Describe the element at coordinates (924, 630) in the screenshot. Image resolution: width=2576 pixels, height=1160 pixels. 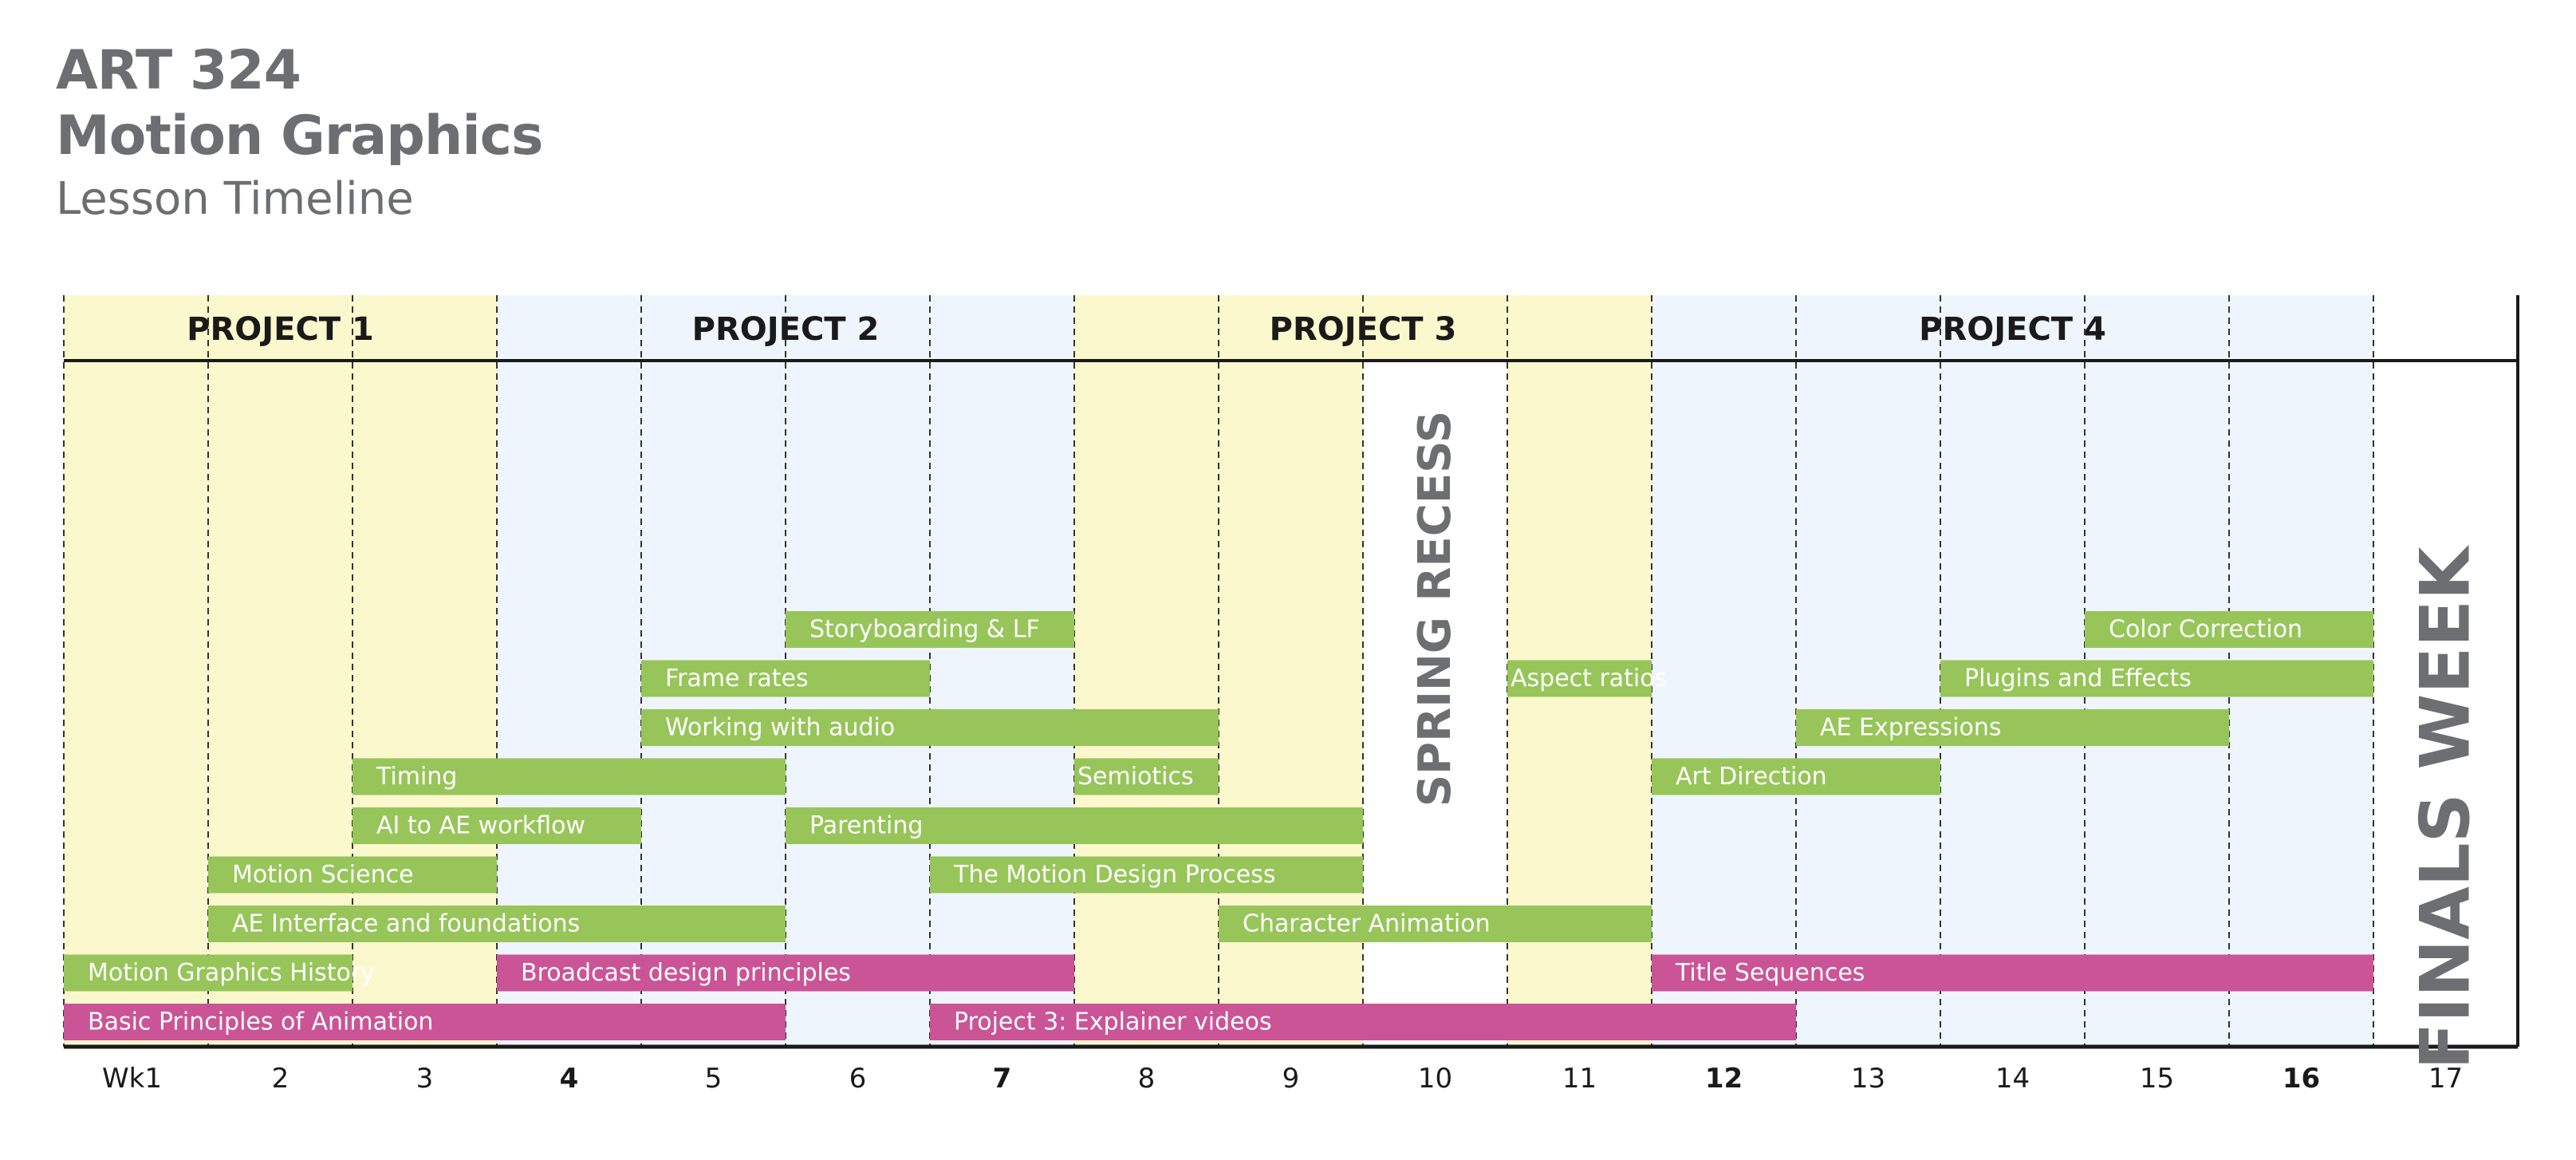
I see `task-label: Storyboarding & LF` at that location.